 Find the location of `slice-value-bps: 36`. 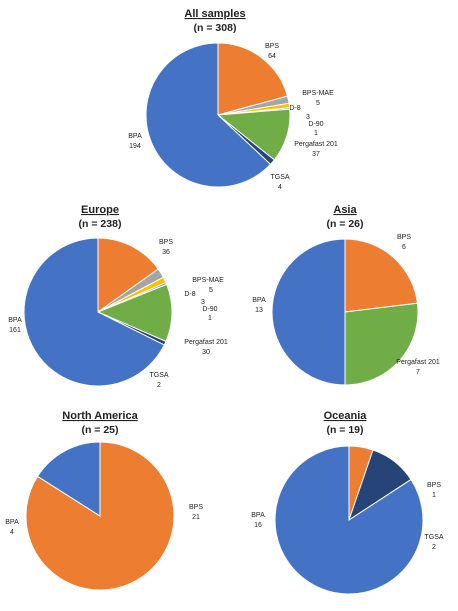

slice-value-bps: 36 is located at coordinates (166, 252).